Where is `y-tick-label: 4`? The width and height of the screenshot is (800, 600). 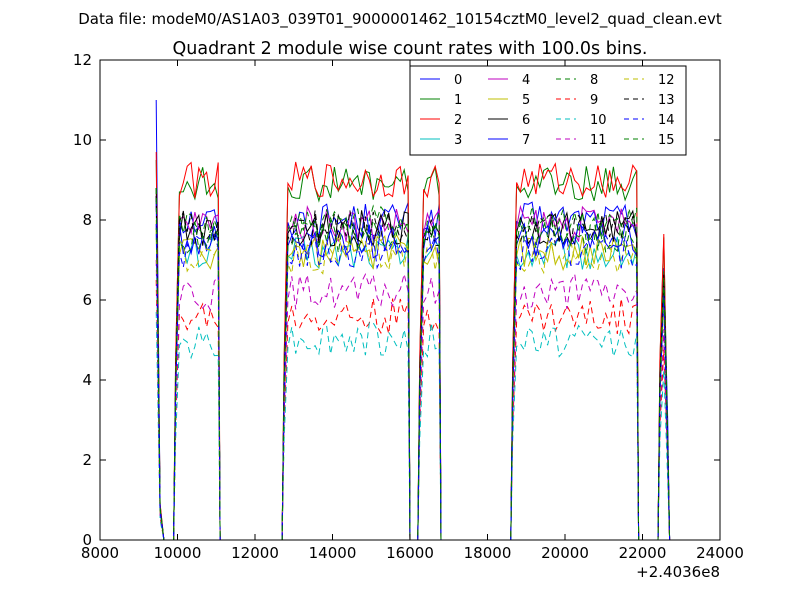
y-tick-label: 4 is located at coordinates (87, 380).